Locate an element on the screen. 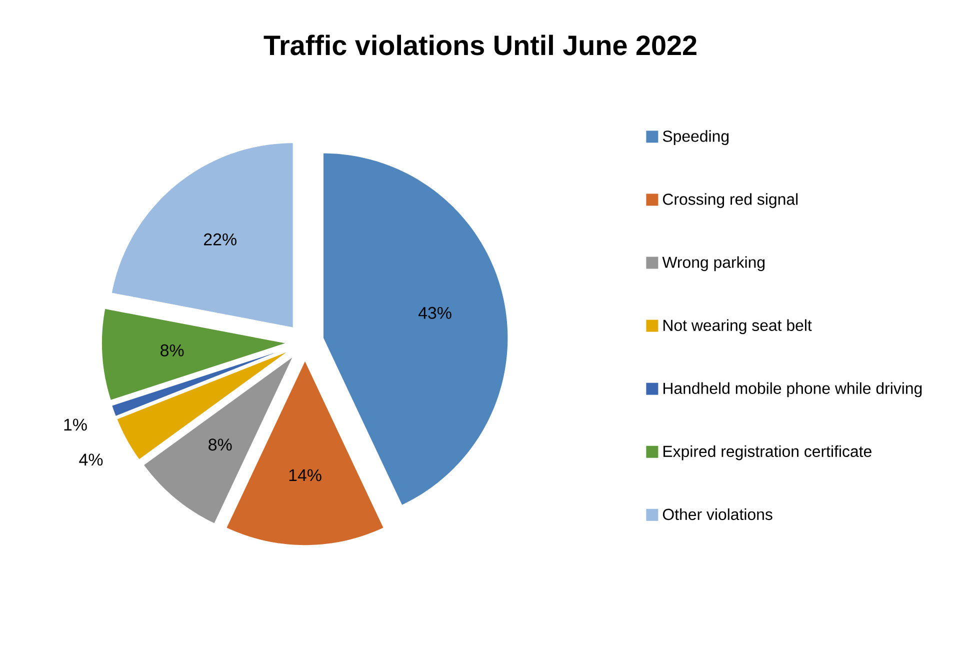  legend-label: Speeding is located at coordinates (695, 138).